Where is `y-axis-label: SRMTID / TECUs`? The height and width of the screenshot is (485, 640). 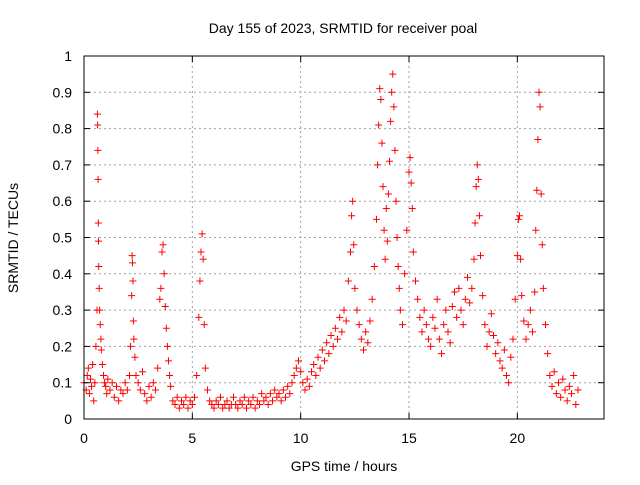
y-axis-label: SRMTID / TECUs is located at coordinates (13, 238).